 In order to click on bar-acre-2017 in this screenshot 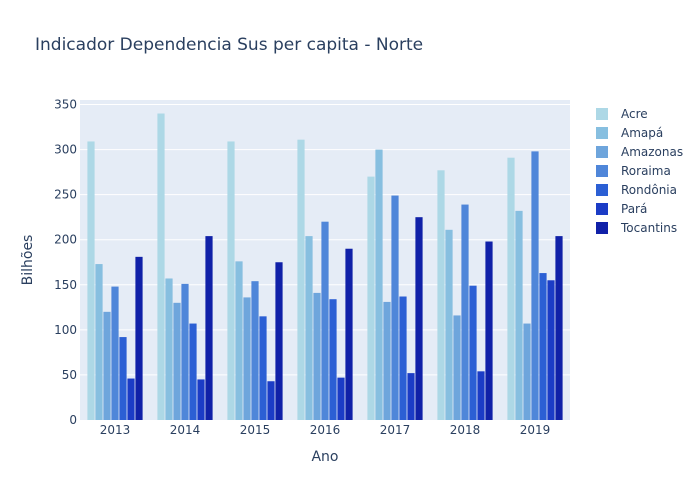, I will do `click(371, 298)`.